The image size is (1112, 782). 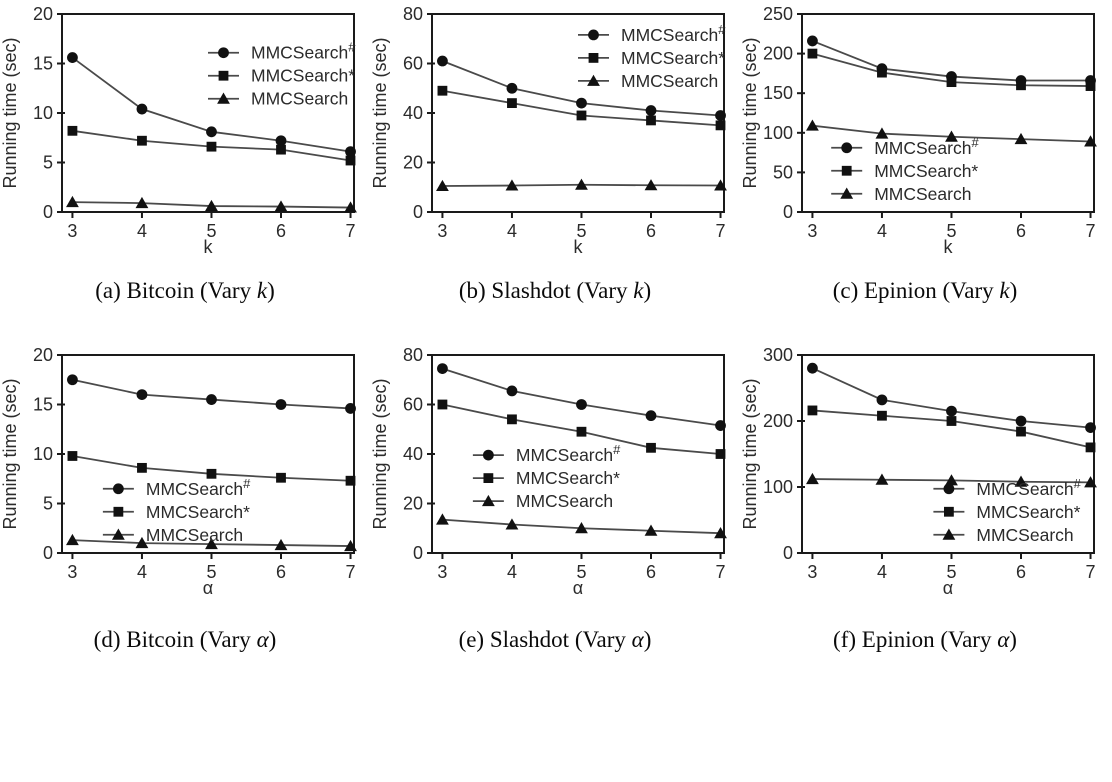 What do you see at coordinates (925, 642) in the screenshot?
I see `subcaption-f: (f) Epinion (Vary α)` at bounding box center [925, 642].